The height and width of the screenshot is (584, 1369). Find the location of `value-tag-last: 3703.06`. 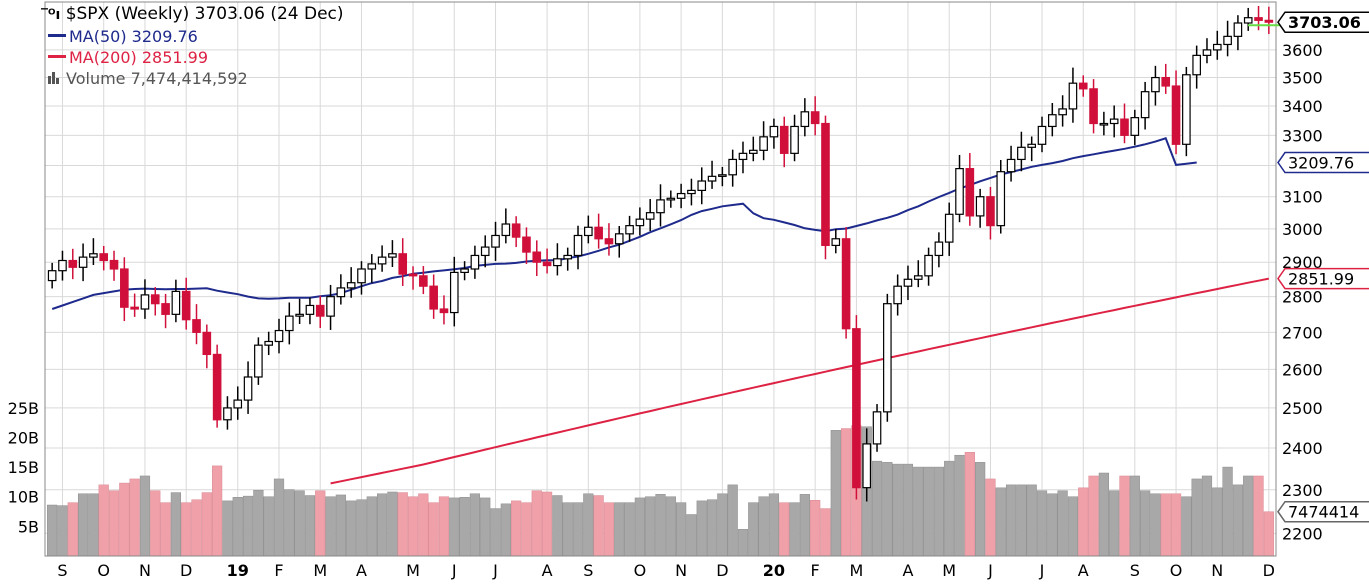

value-tag-last: 3703.06 is located at coordinates (1323, 22).